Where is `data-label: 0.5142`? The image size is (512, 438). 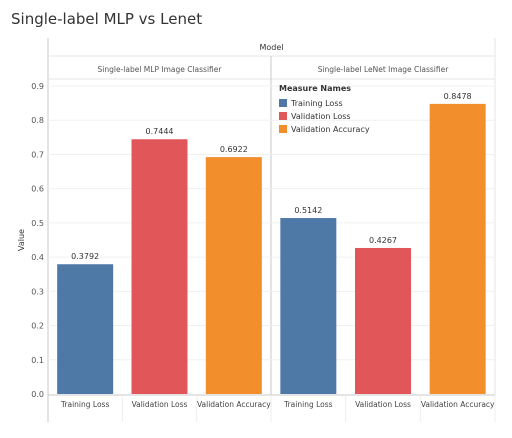
data-label: 0.5142 is located at coordinates (308, 210).